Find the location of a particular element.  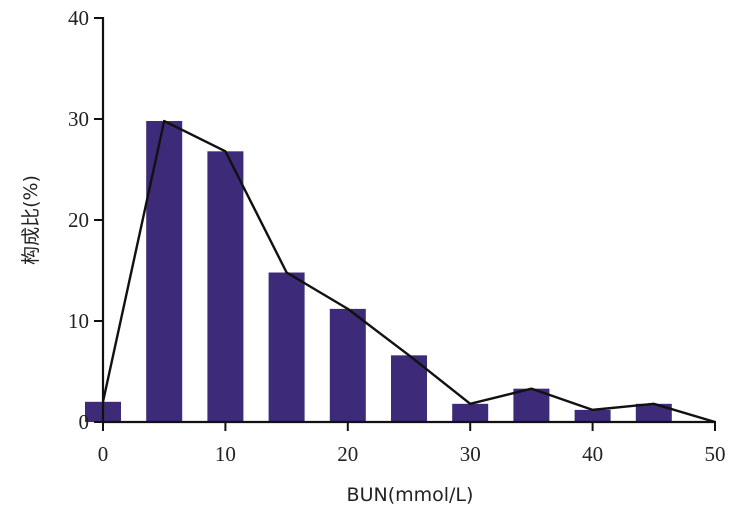

x-tick-label: 40 is located at coordinates (592, 454).